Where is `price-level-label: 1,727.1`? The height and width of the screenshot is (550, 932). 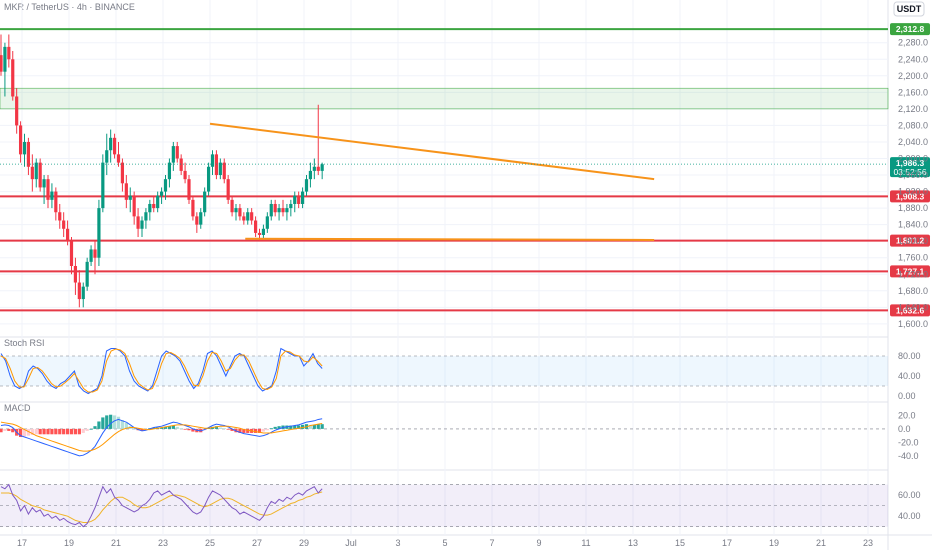
price-level-label: 1,727.1 is located at coordinates (910, 271).